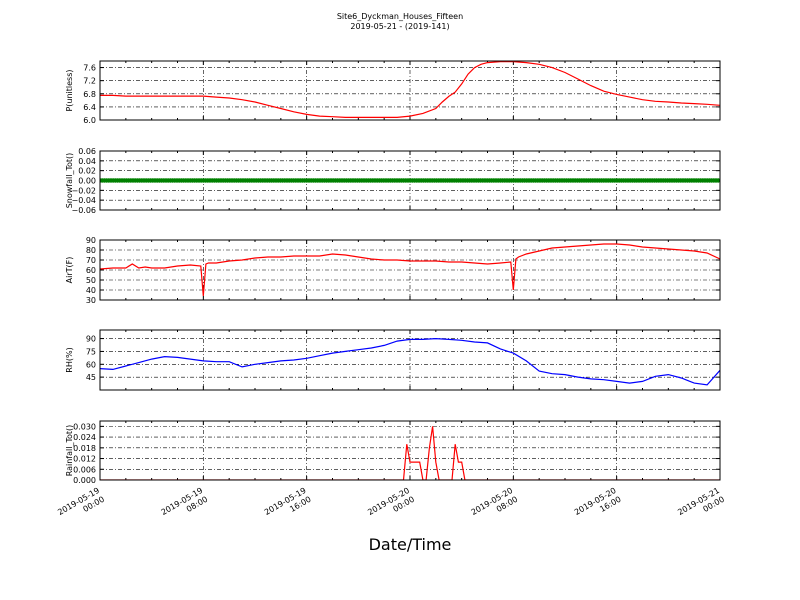  I want to click on rainfall-y-tick-label: 0.018, so click(84, 448).